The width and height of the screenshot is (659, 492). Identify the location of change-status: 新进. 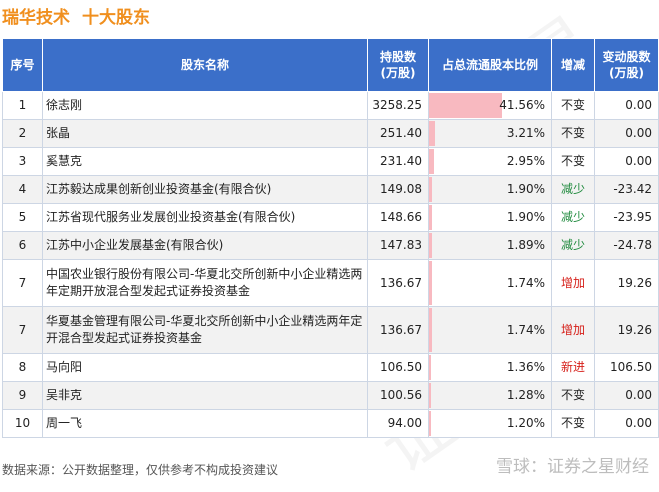
(573, 367).